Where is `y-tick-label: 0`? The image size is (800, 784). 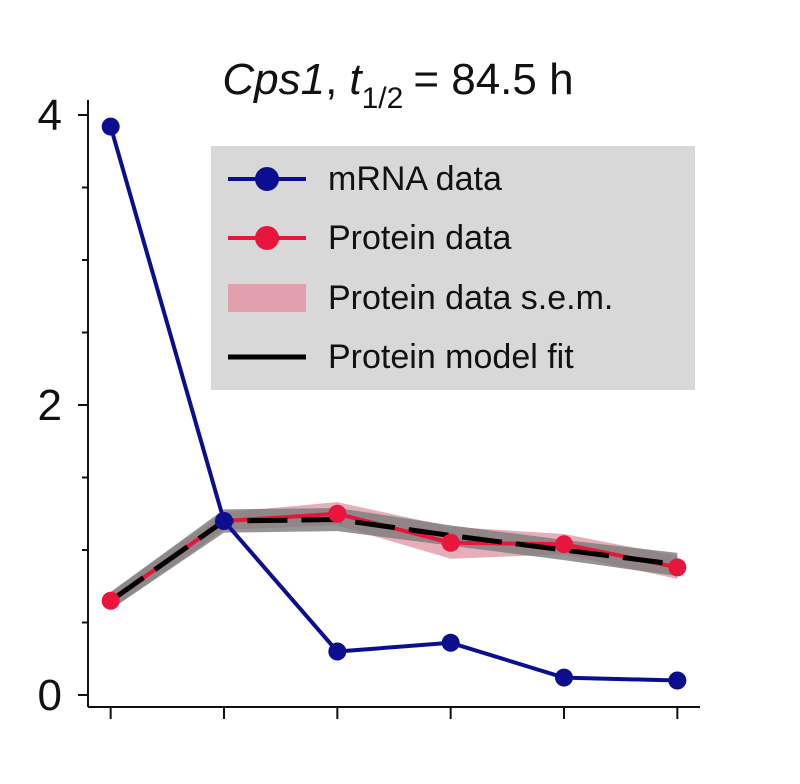 y-tick-label: 0 is located at coordinates (50, 695).